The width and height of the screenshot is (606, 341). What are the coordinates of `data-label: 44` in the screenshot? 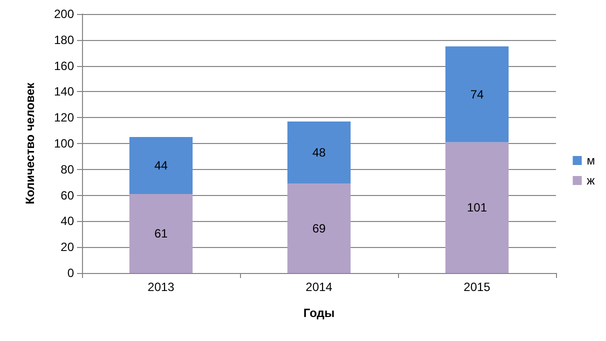 It's located at (161, 165).